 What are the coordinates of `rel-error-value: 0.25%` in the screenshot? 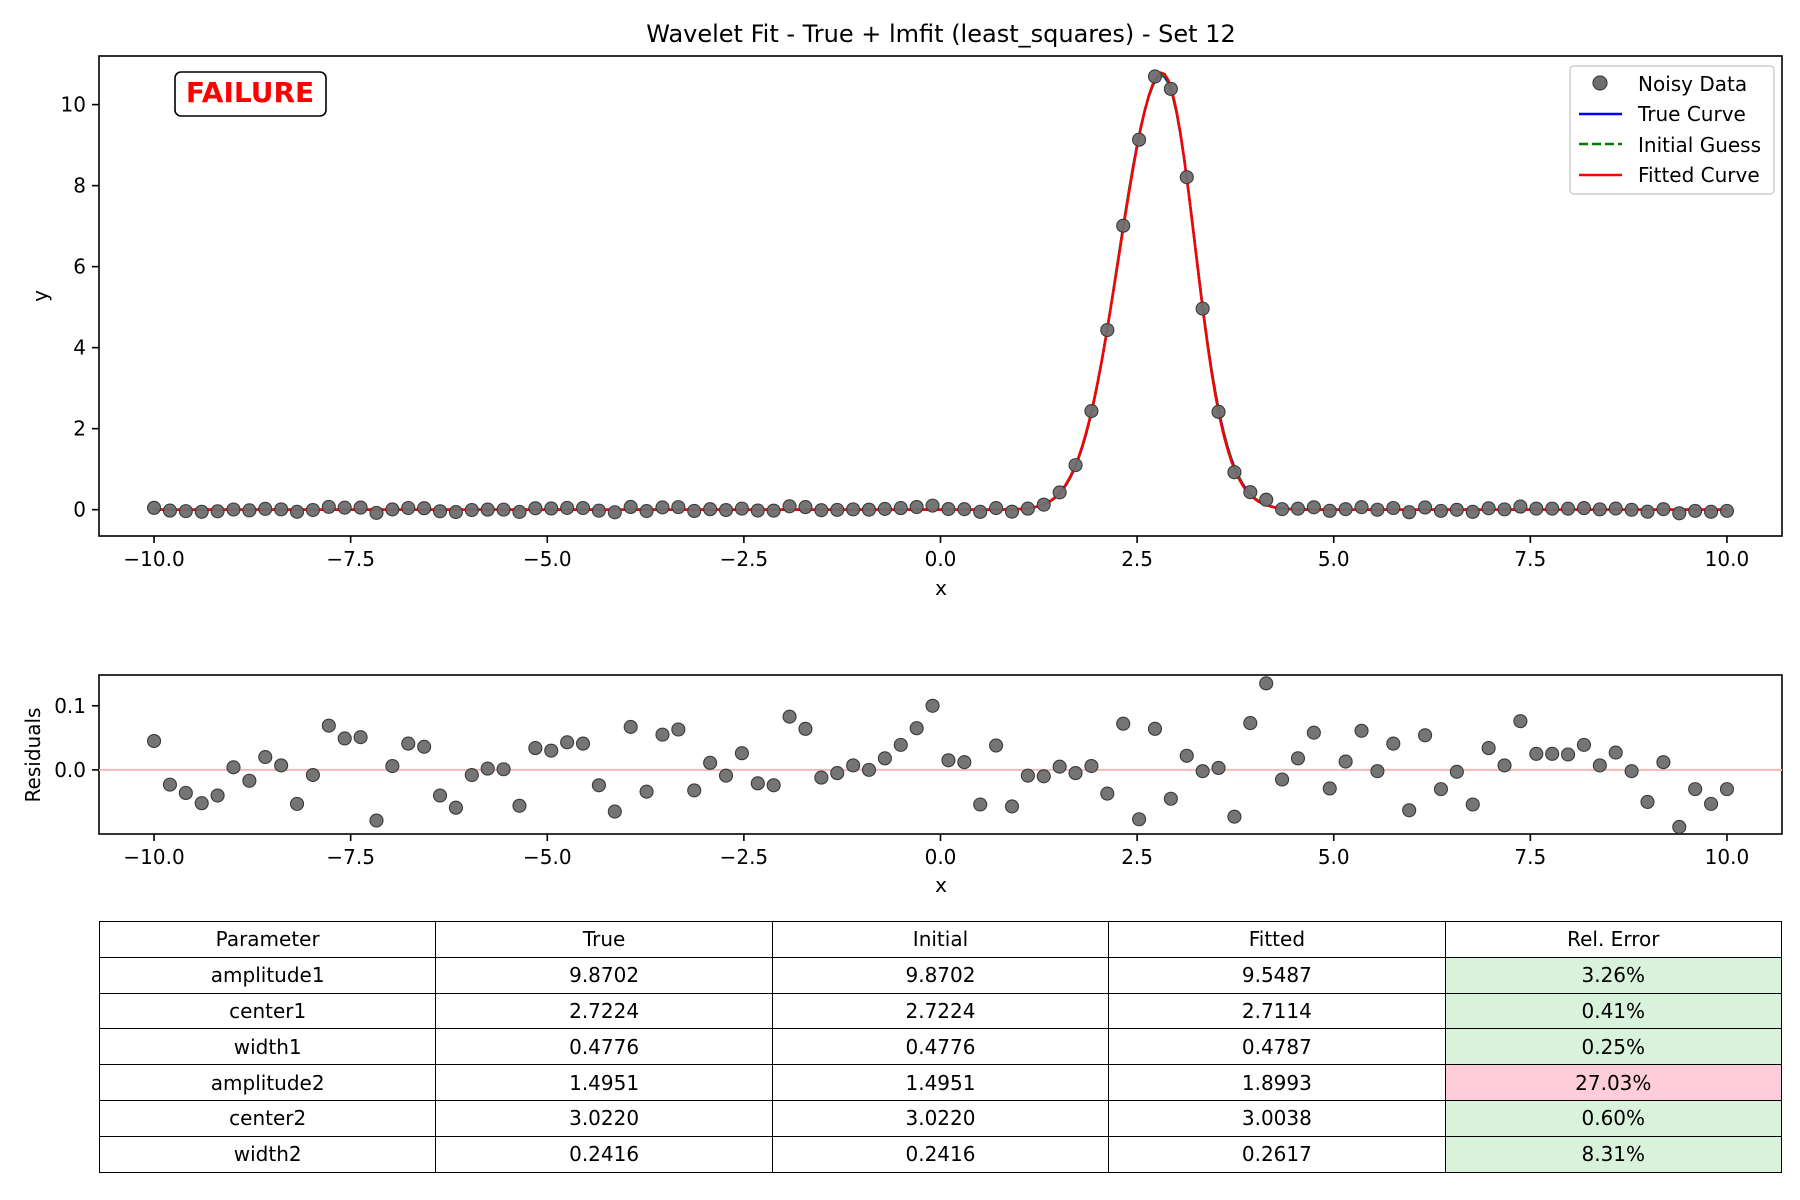 It's located at (1613, 1047).